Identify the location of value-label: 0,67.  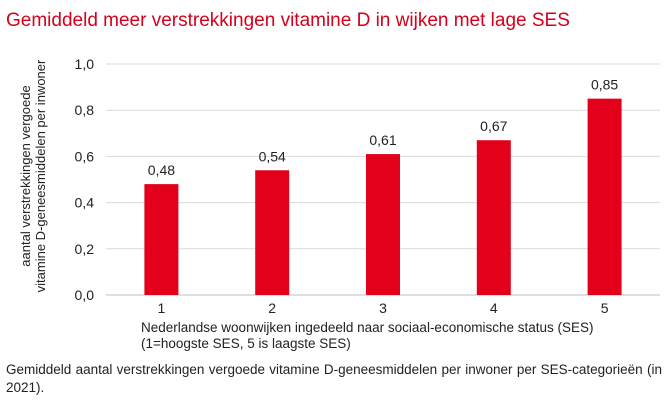
(493, 126).